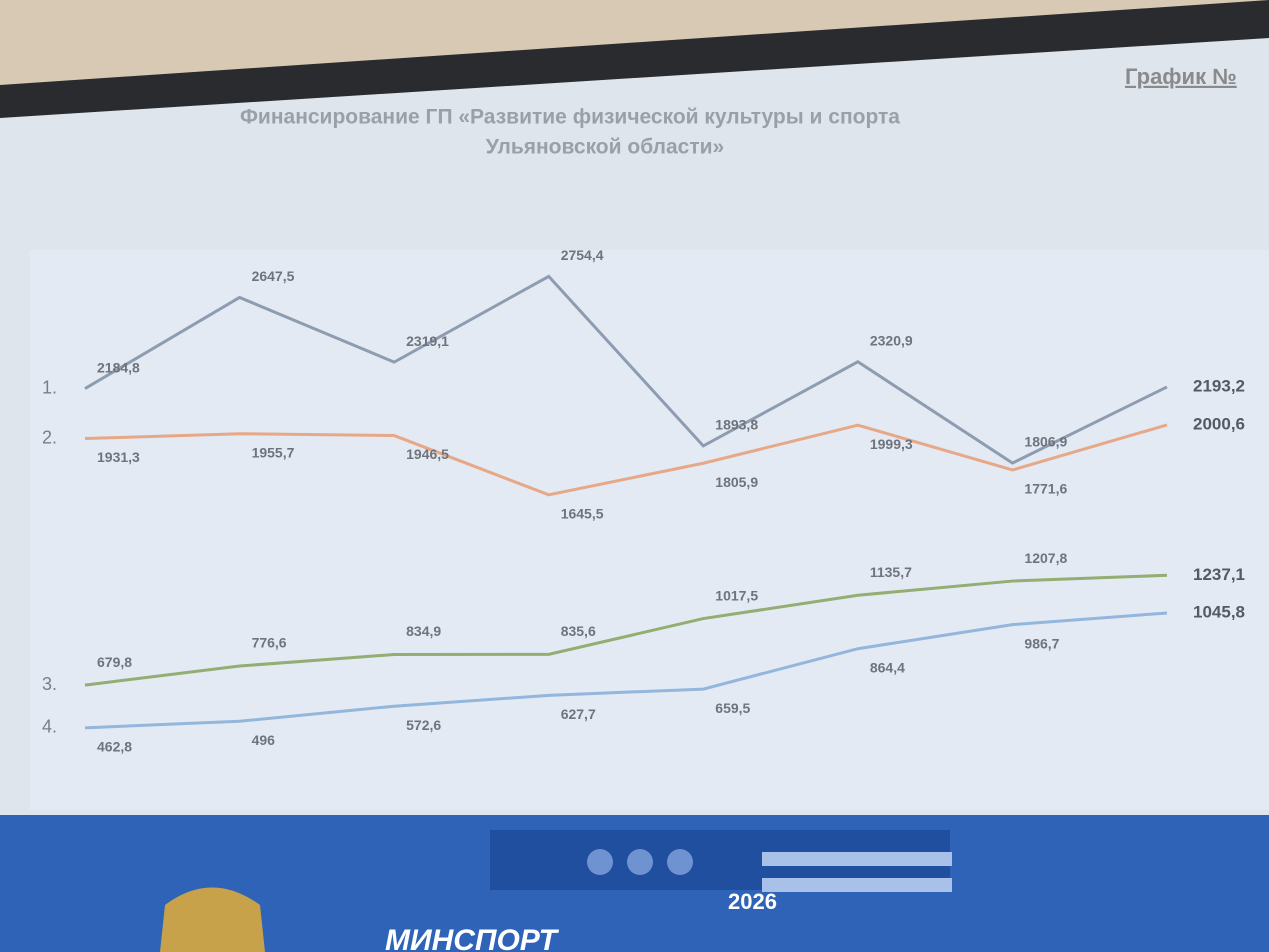 The height and width of the screenshot is (952, 1269). What do you see at coordinates (212, 919) in the screenshot?
I see `emblem` at bounding box center [212, 919].